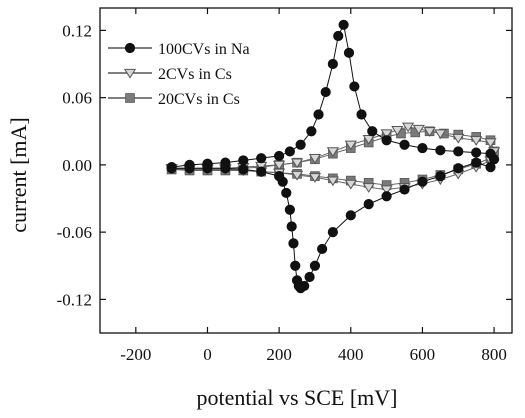 The height and width of the screenshot is (418, 525). What do you see at coordinates (423, 354) in the screenshot?
I see `x-tick-label: 600` at bounding box center [423, 354].